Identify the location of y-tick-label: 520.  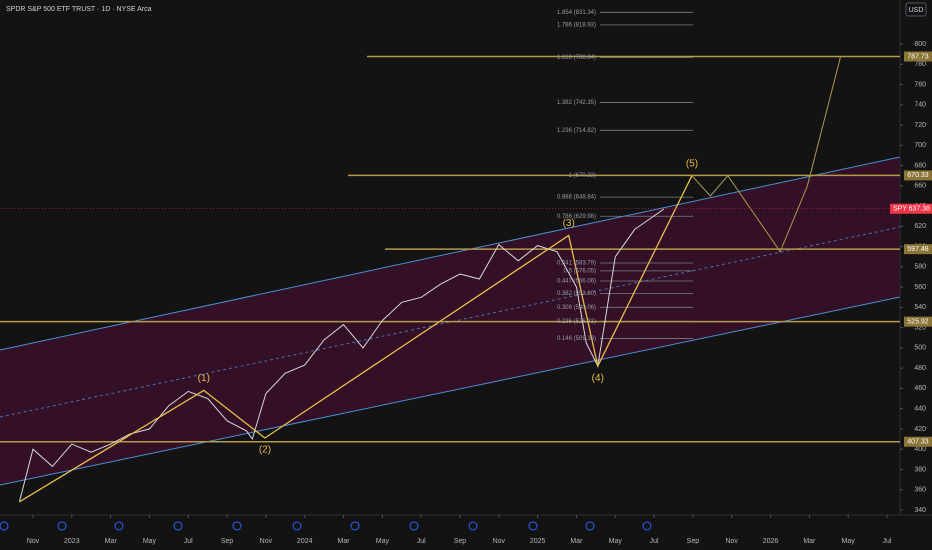
(920, 327).